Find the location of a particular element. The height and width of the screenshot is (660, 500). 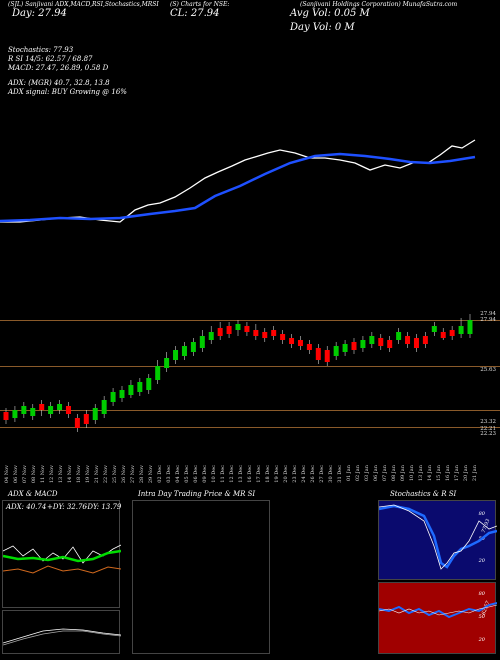

x-axis-date-label: 21 Nov is located at coordinates (97, 474).